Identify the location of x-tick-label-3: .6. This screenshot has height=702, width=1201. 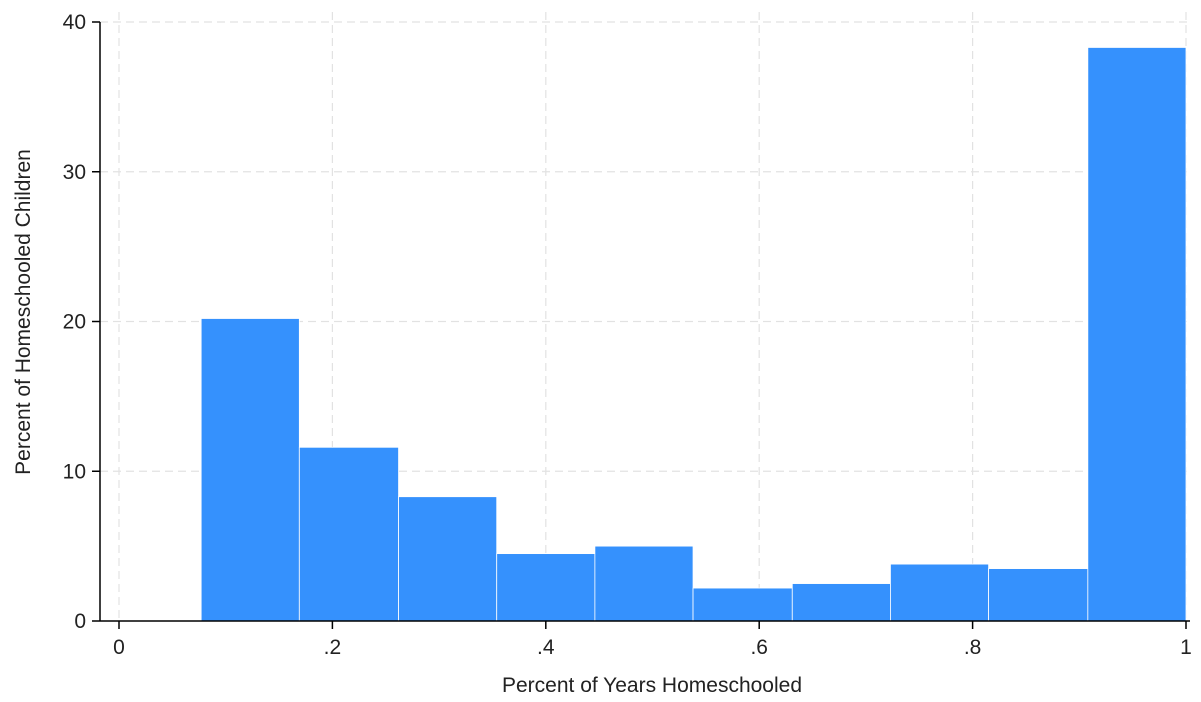
(759, 647).